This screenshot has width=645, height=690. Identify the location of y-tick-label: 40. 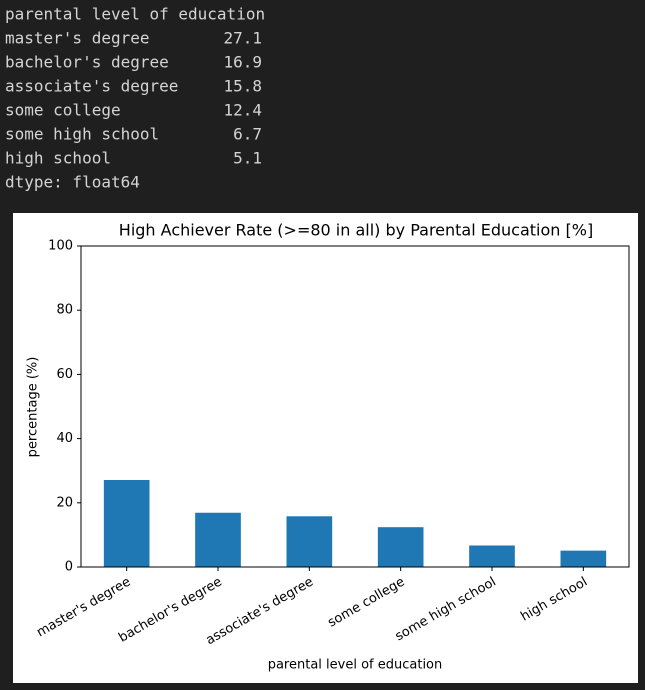
(64, 438).